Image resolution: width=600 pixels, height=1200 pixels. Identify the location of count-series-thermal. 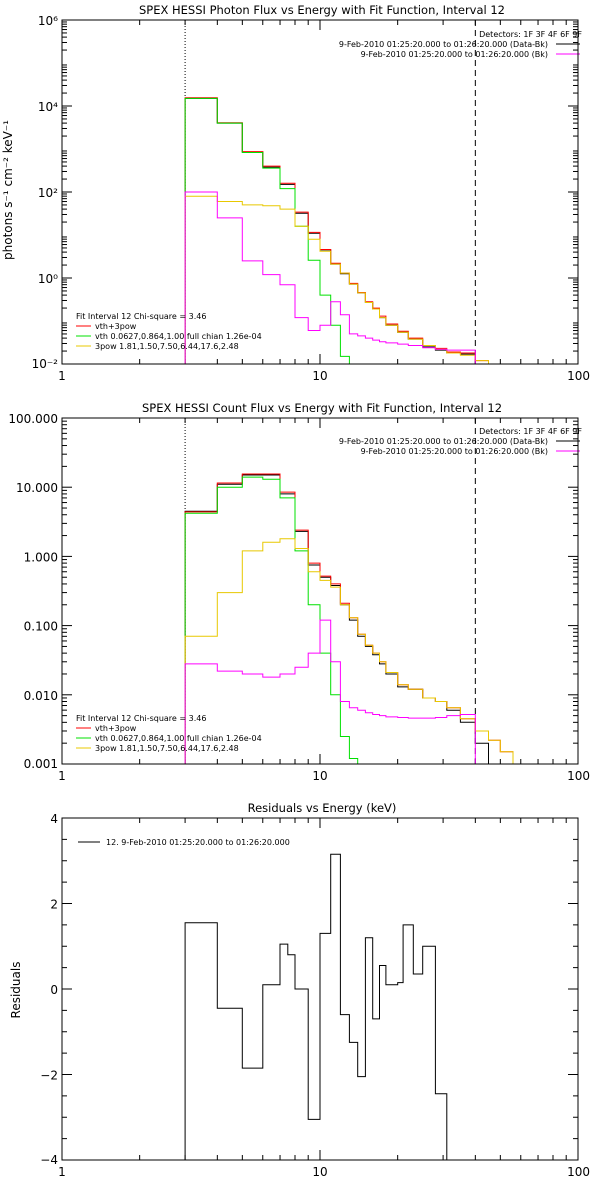
(275, 620).